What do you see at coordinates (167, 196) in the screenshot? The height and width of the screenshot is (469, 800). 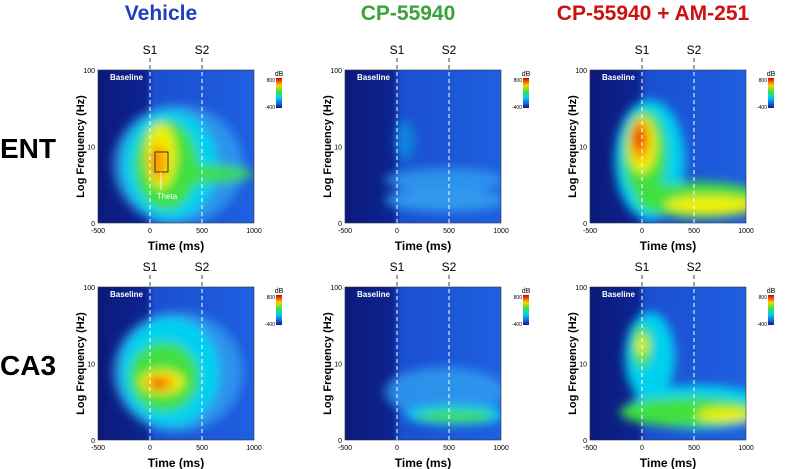 I see `theta-label: Theta` at bounding box center [167, 196].